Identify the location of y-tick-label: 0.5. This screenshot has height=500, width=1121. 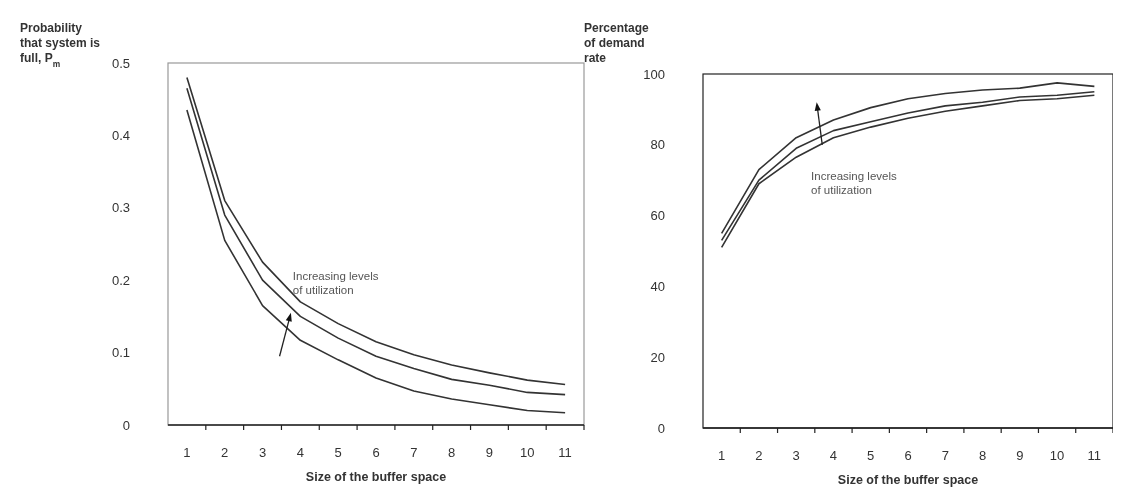
(120, 63).